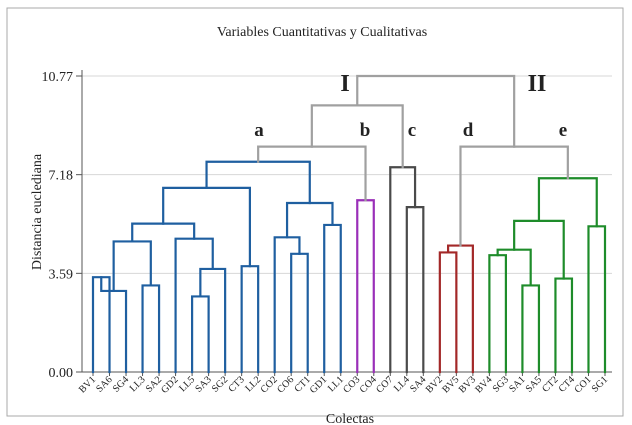  Describe the element at coordinates (350, 418) in the screenshot. I see `x-axis-label: Colectas` at that location.